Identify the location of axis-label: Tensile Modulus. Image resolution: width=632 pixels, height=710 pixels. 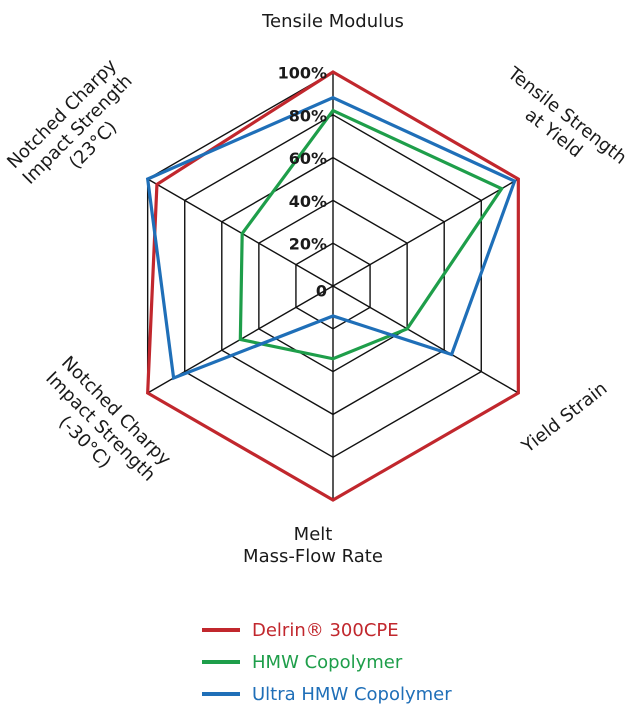
(332, 21).